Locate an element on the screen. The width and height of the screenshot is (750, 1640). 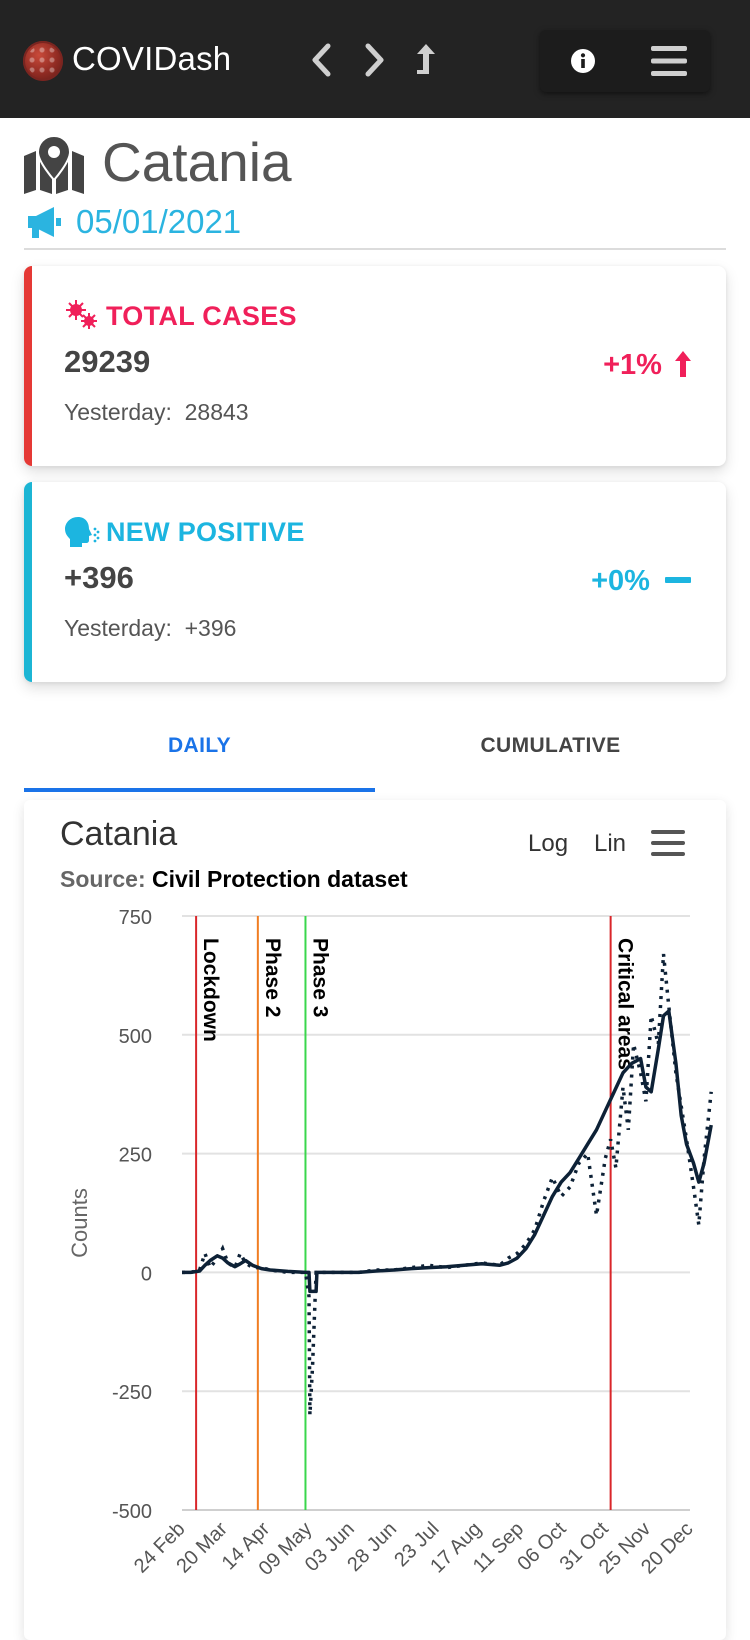
minus-icon is located at coordinates (678, 580).